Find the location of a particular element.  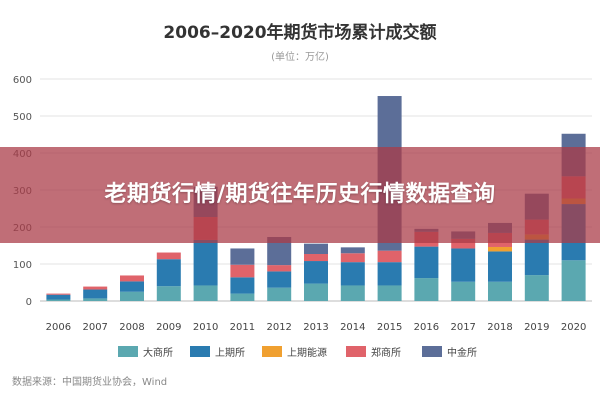

x-tick-label: 2008 is located at coordinates (131, 327).